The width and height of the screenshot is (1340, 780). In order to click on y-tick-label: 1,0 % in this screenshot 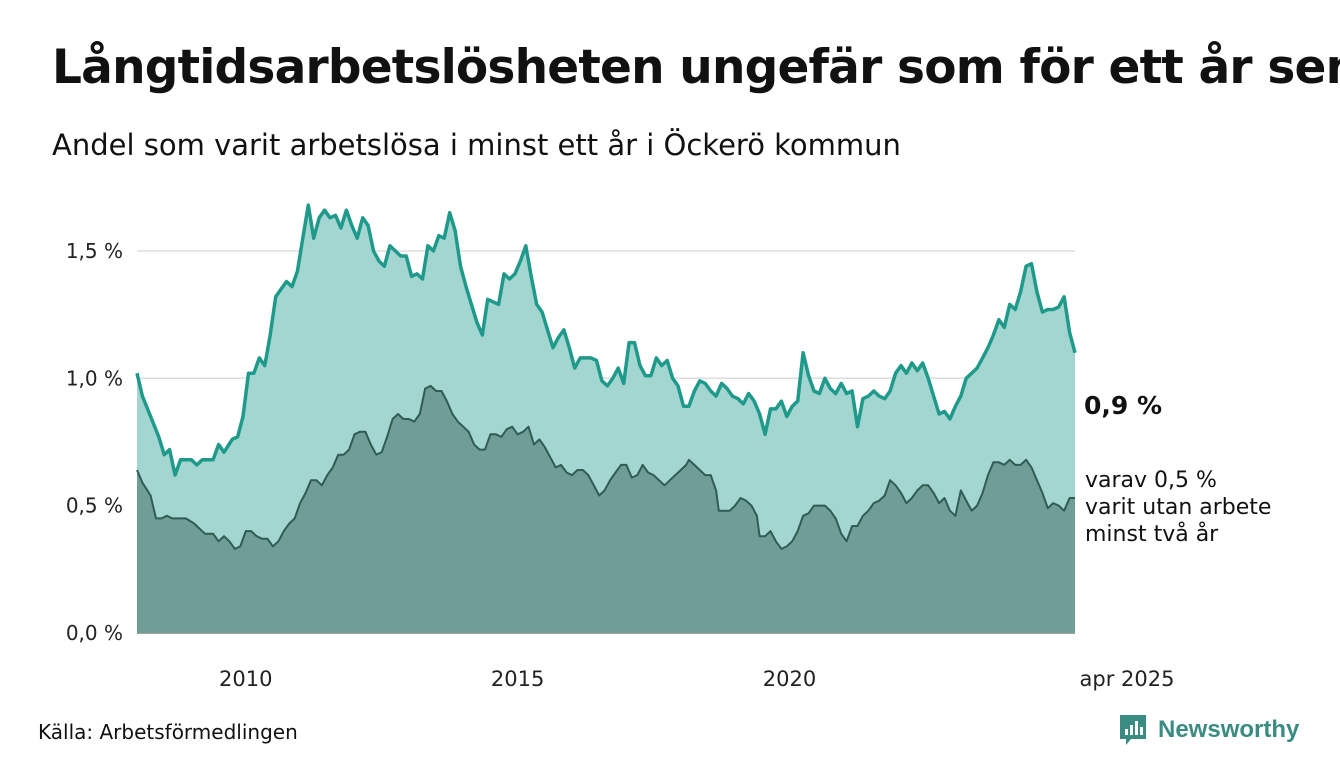, I will do `click(94, 378)`.